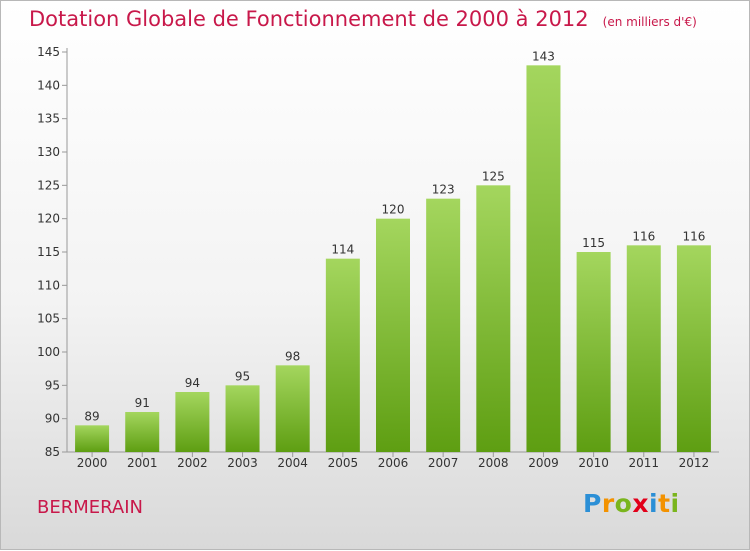 The height and width of the screenshot is (551, 750). What do you see at coordinates (693, 236) in the screenshot?
I see `data-label-2012: 116` at bounding box center [693, 236].